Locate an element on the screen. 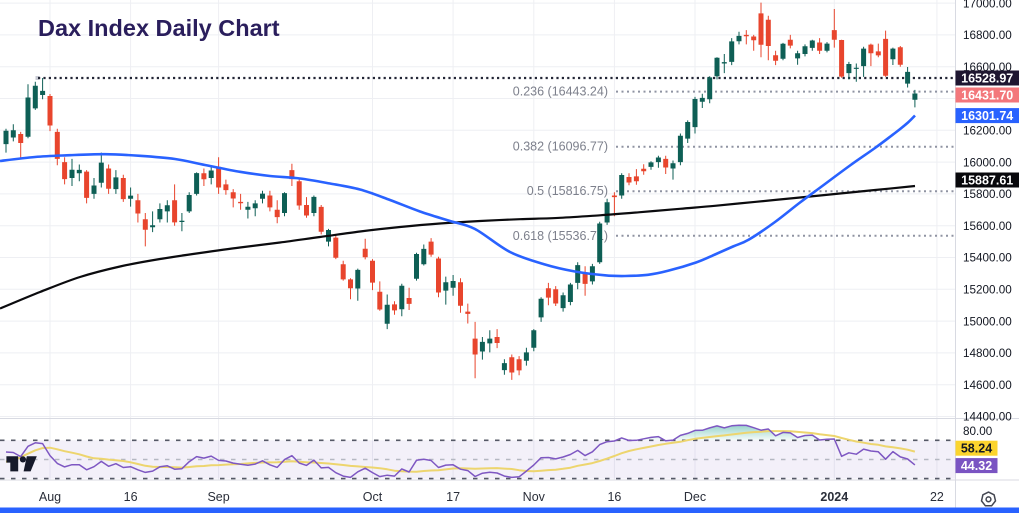 The width and height of the screenshot is (1019, 513). svg-text: Aug is located at coordinates (50, 497).